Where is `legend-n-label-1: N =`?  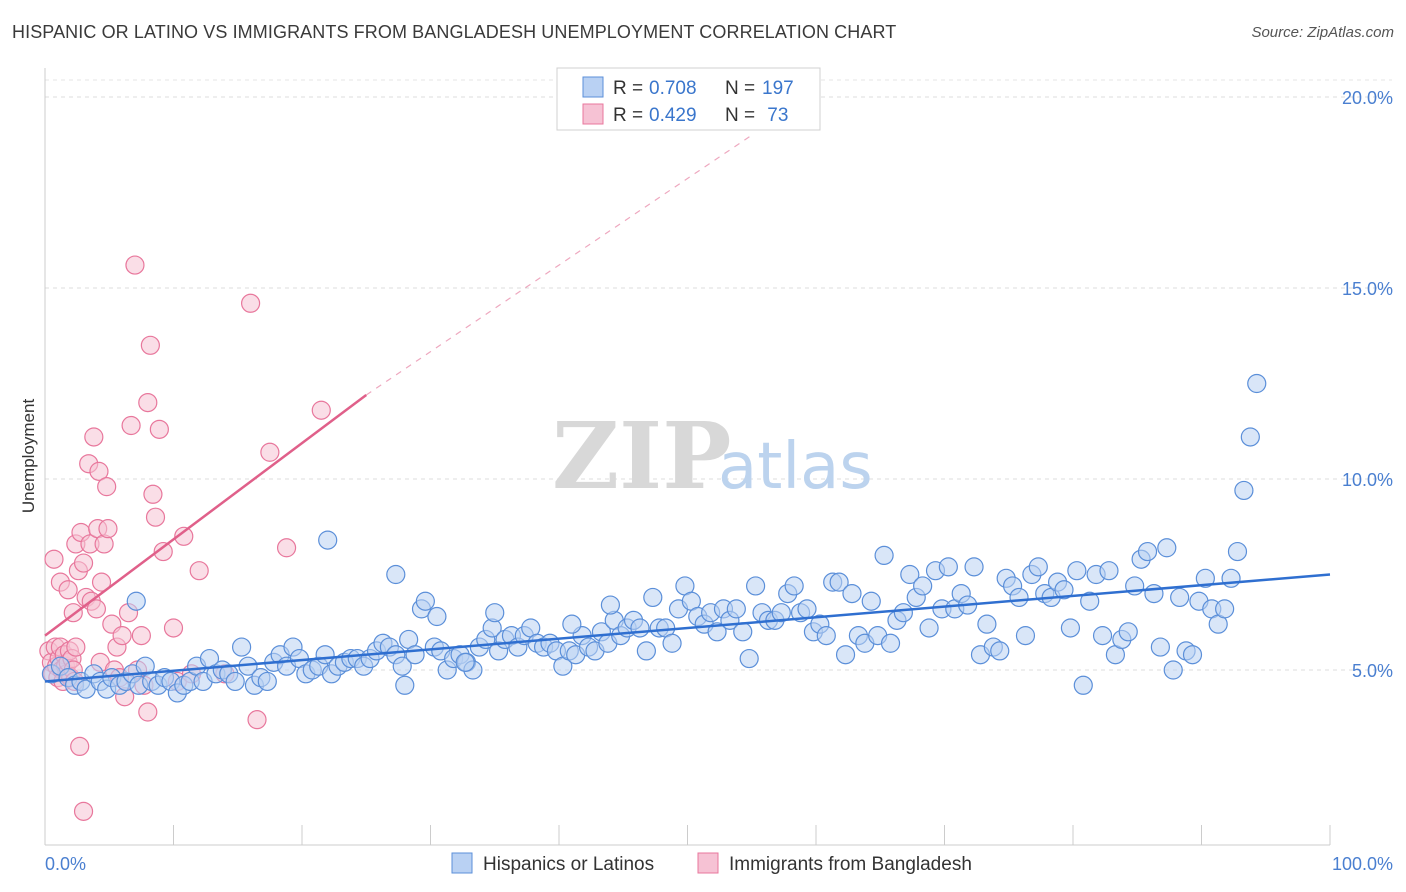
legend-n-label-1: N = is located at coordinates (740, 88).